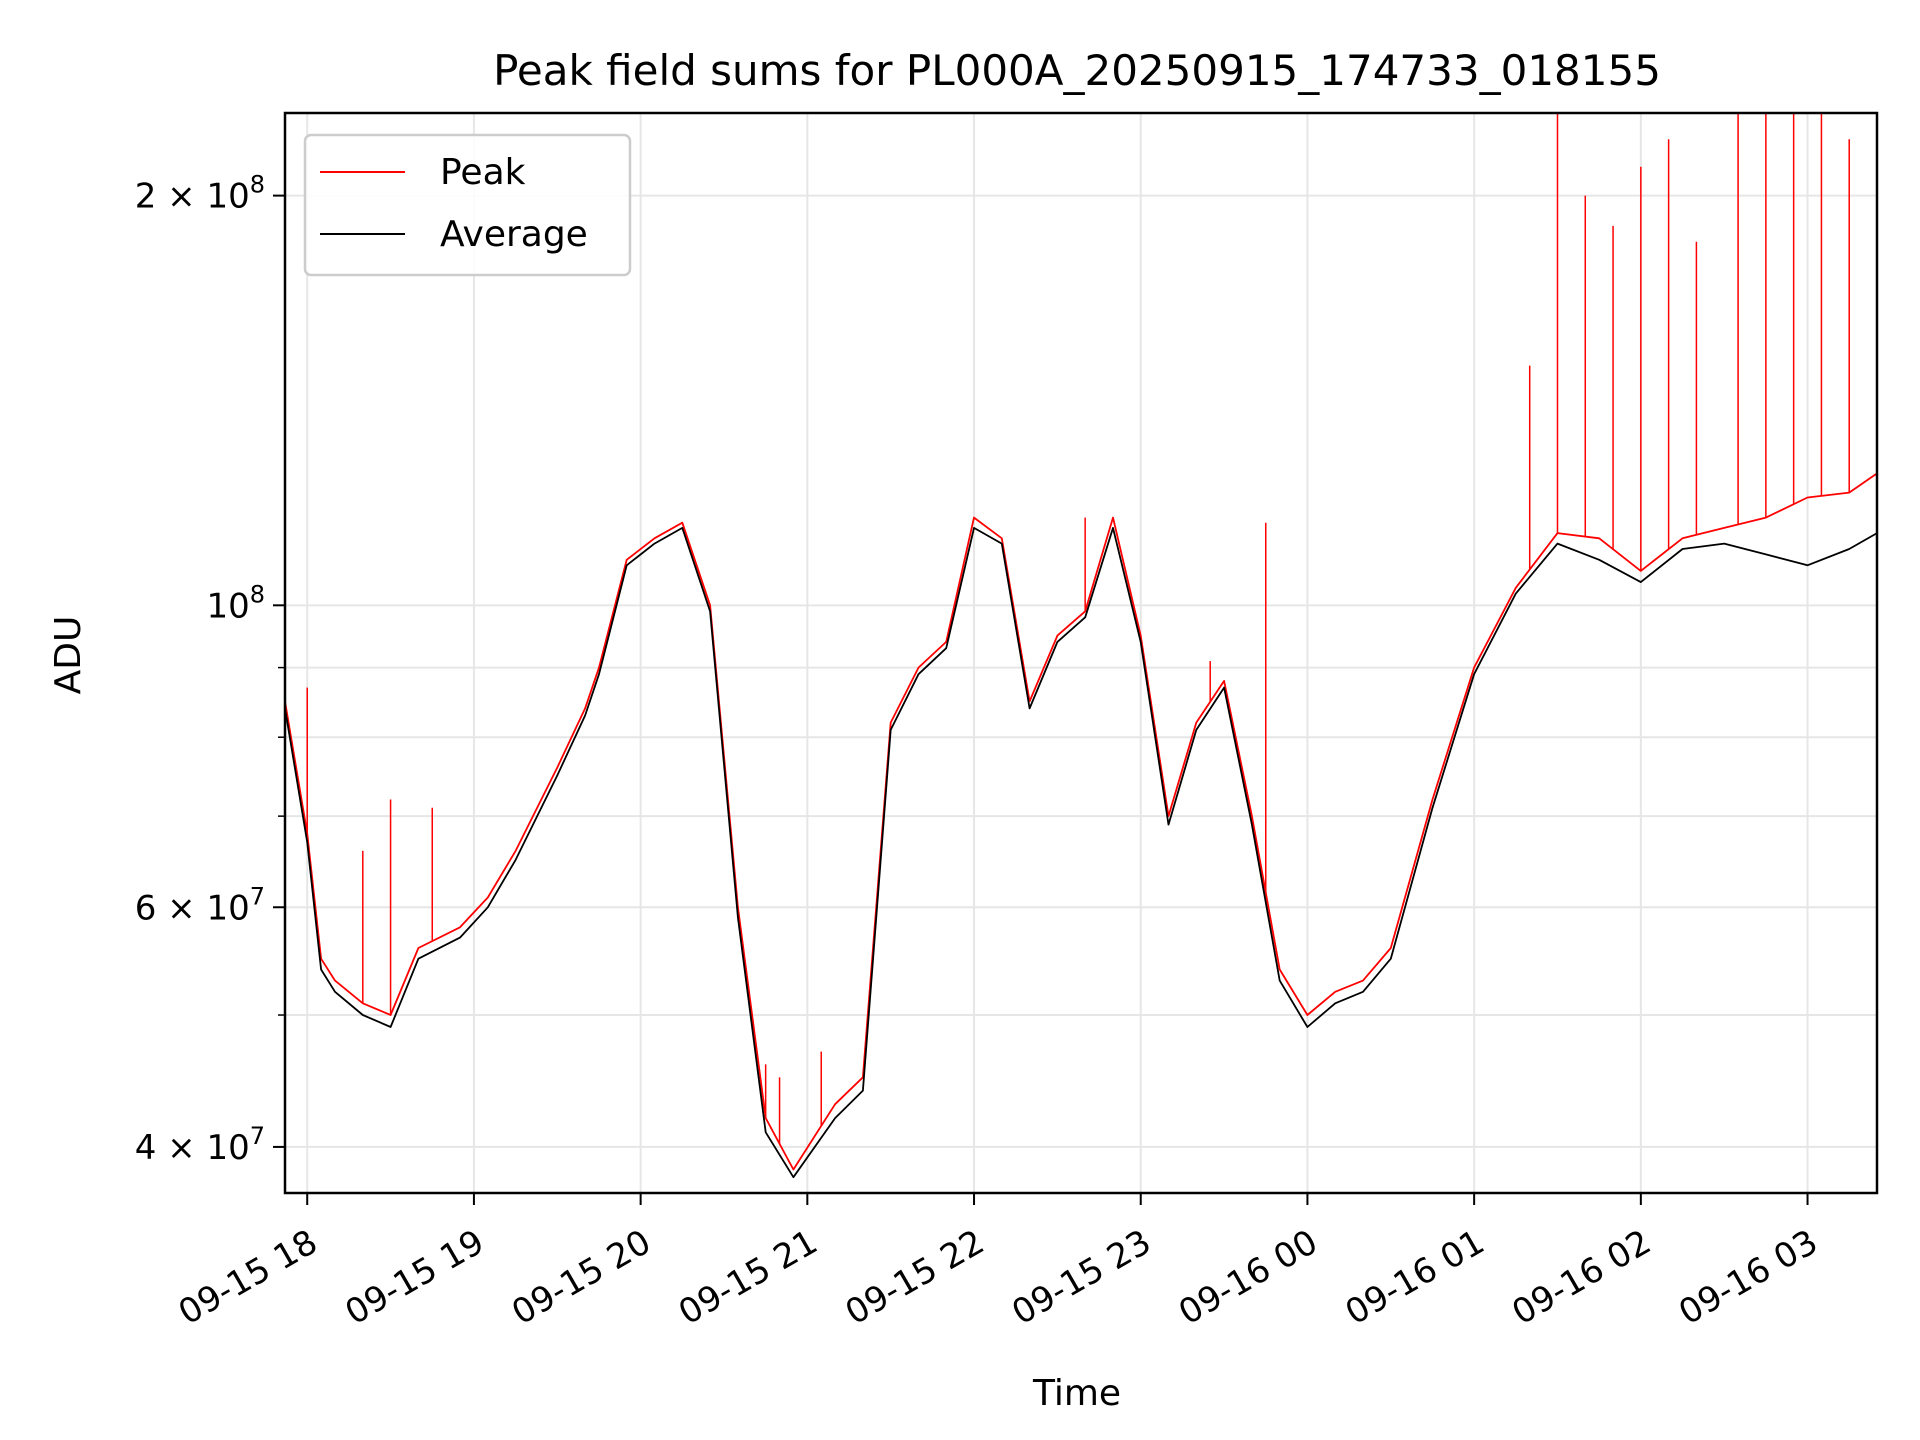 This screenshot has height=1440, width=1920. I want to click on x-axis-label: Time, so click(1076, 1393).